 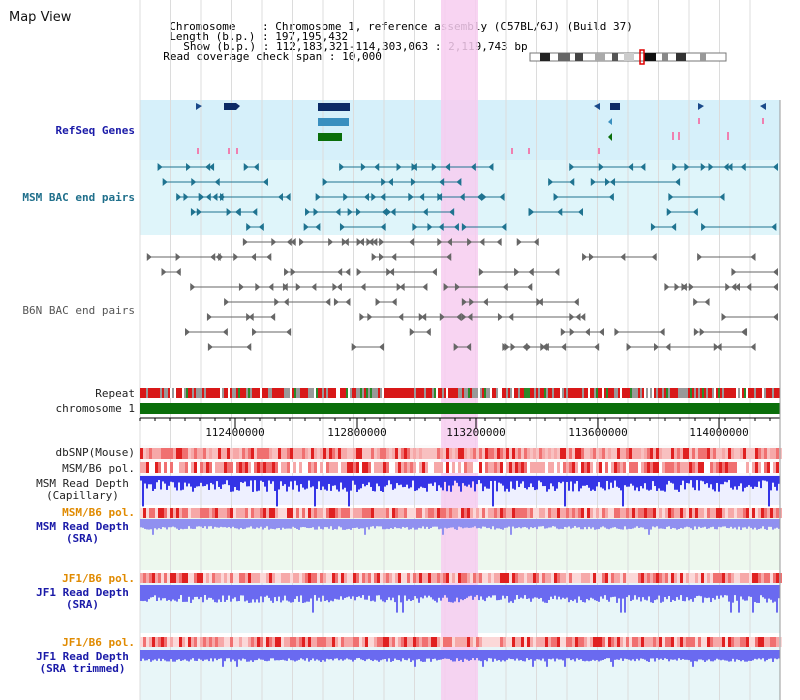 What do you see at coordinates (461, 467) in the screenshot?
I see `msm-b6-pol-track` at bounding box center [461, 467].